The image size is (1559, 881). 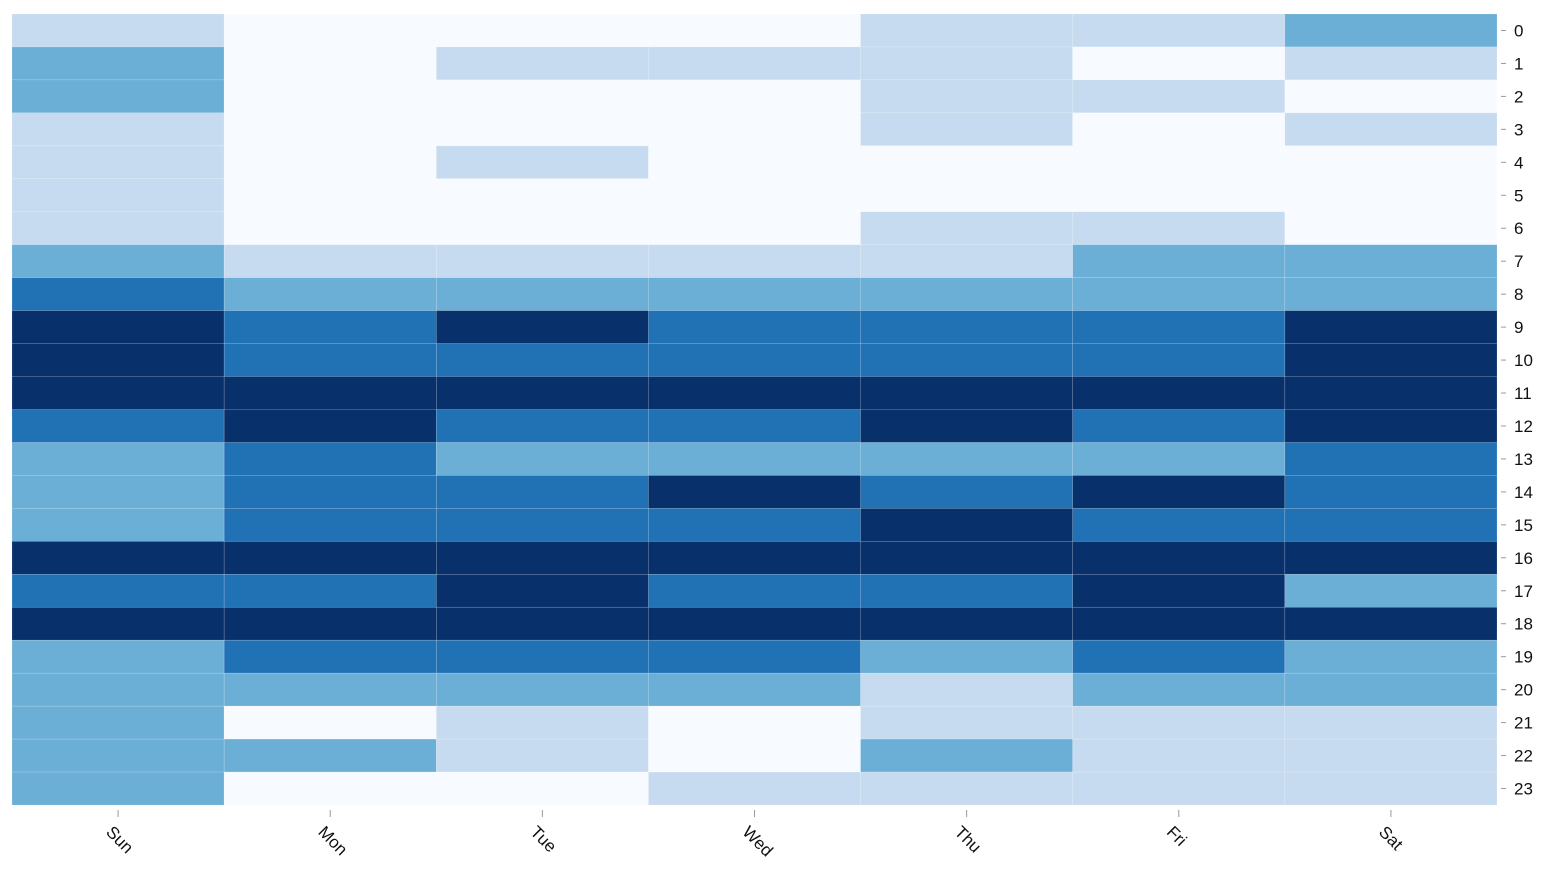 I want to click on y-tick-label: 6, so click(x=1518, y=228).